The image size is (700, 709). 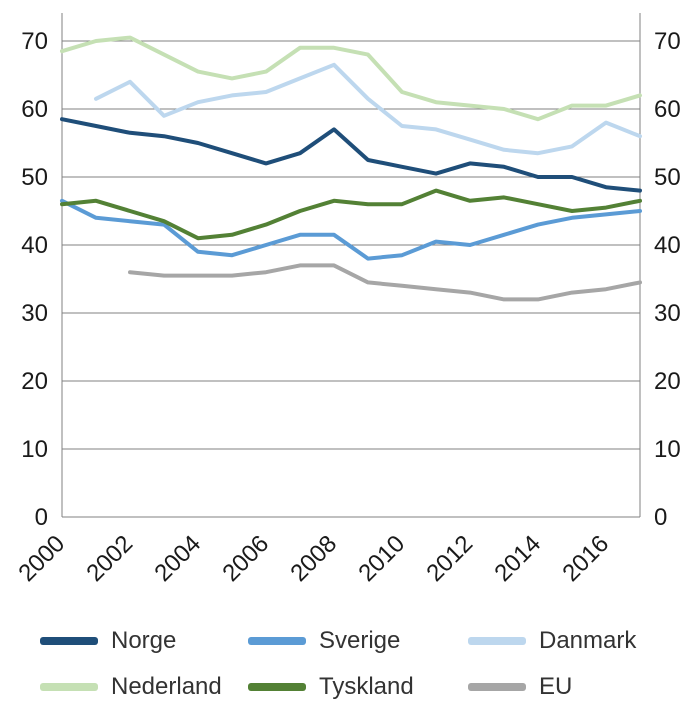 I want to click on series-tyskland, so click(x=351, y=214).